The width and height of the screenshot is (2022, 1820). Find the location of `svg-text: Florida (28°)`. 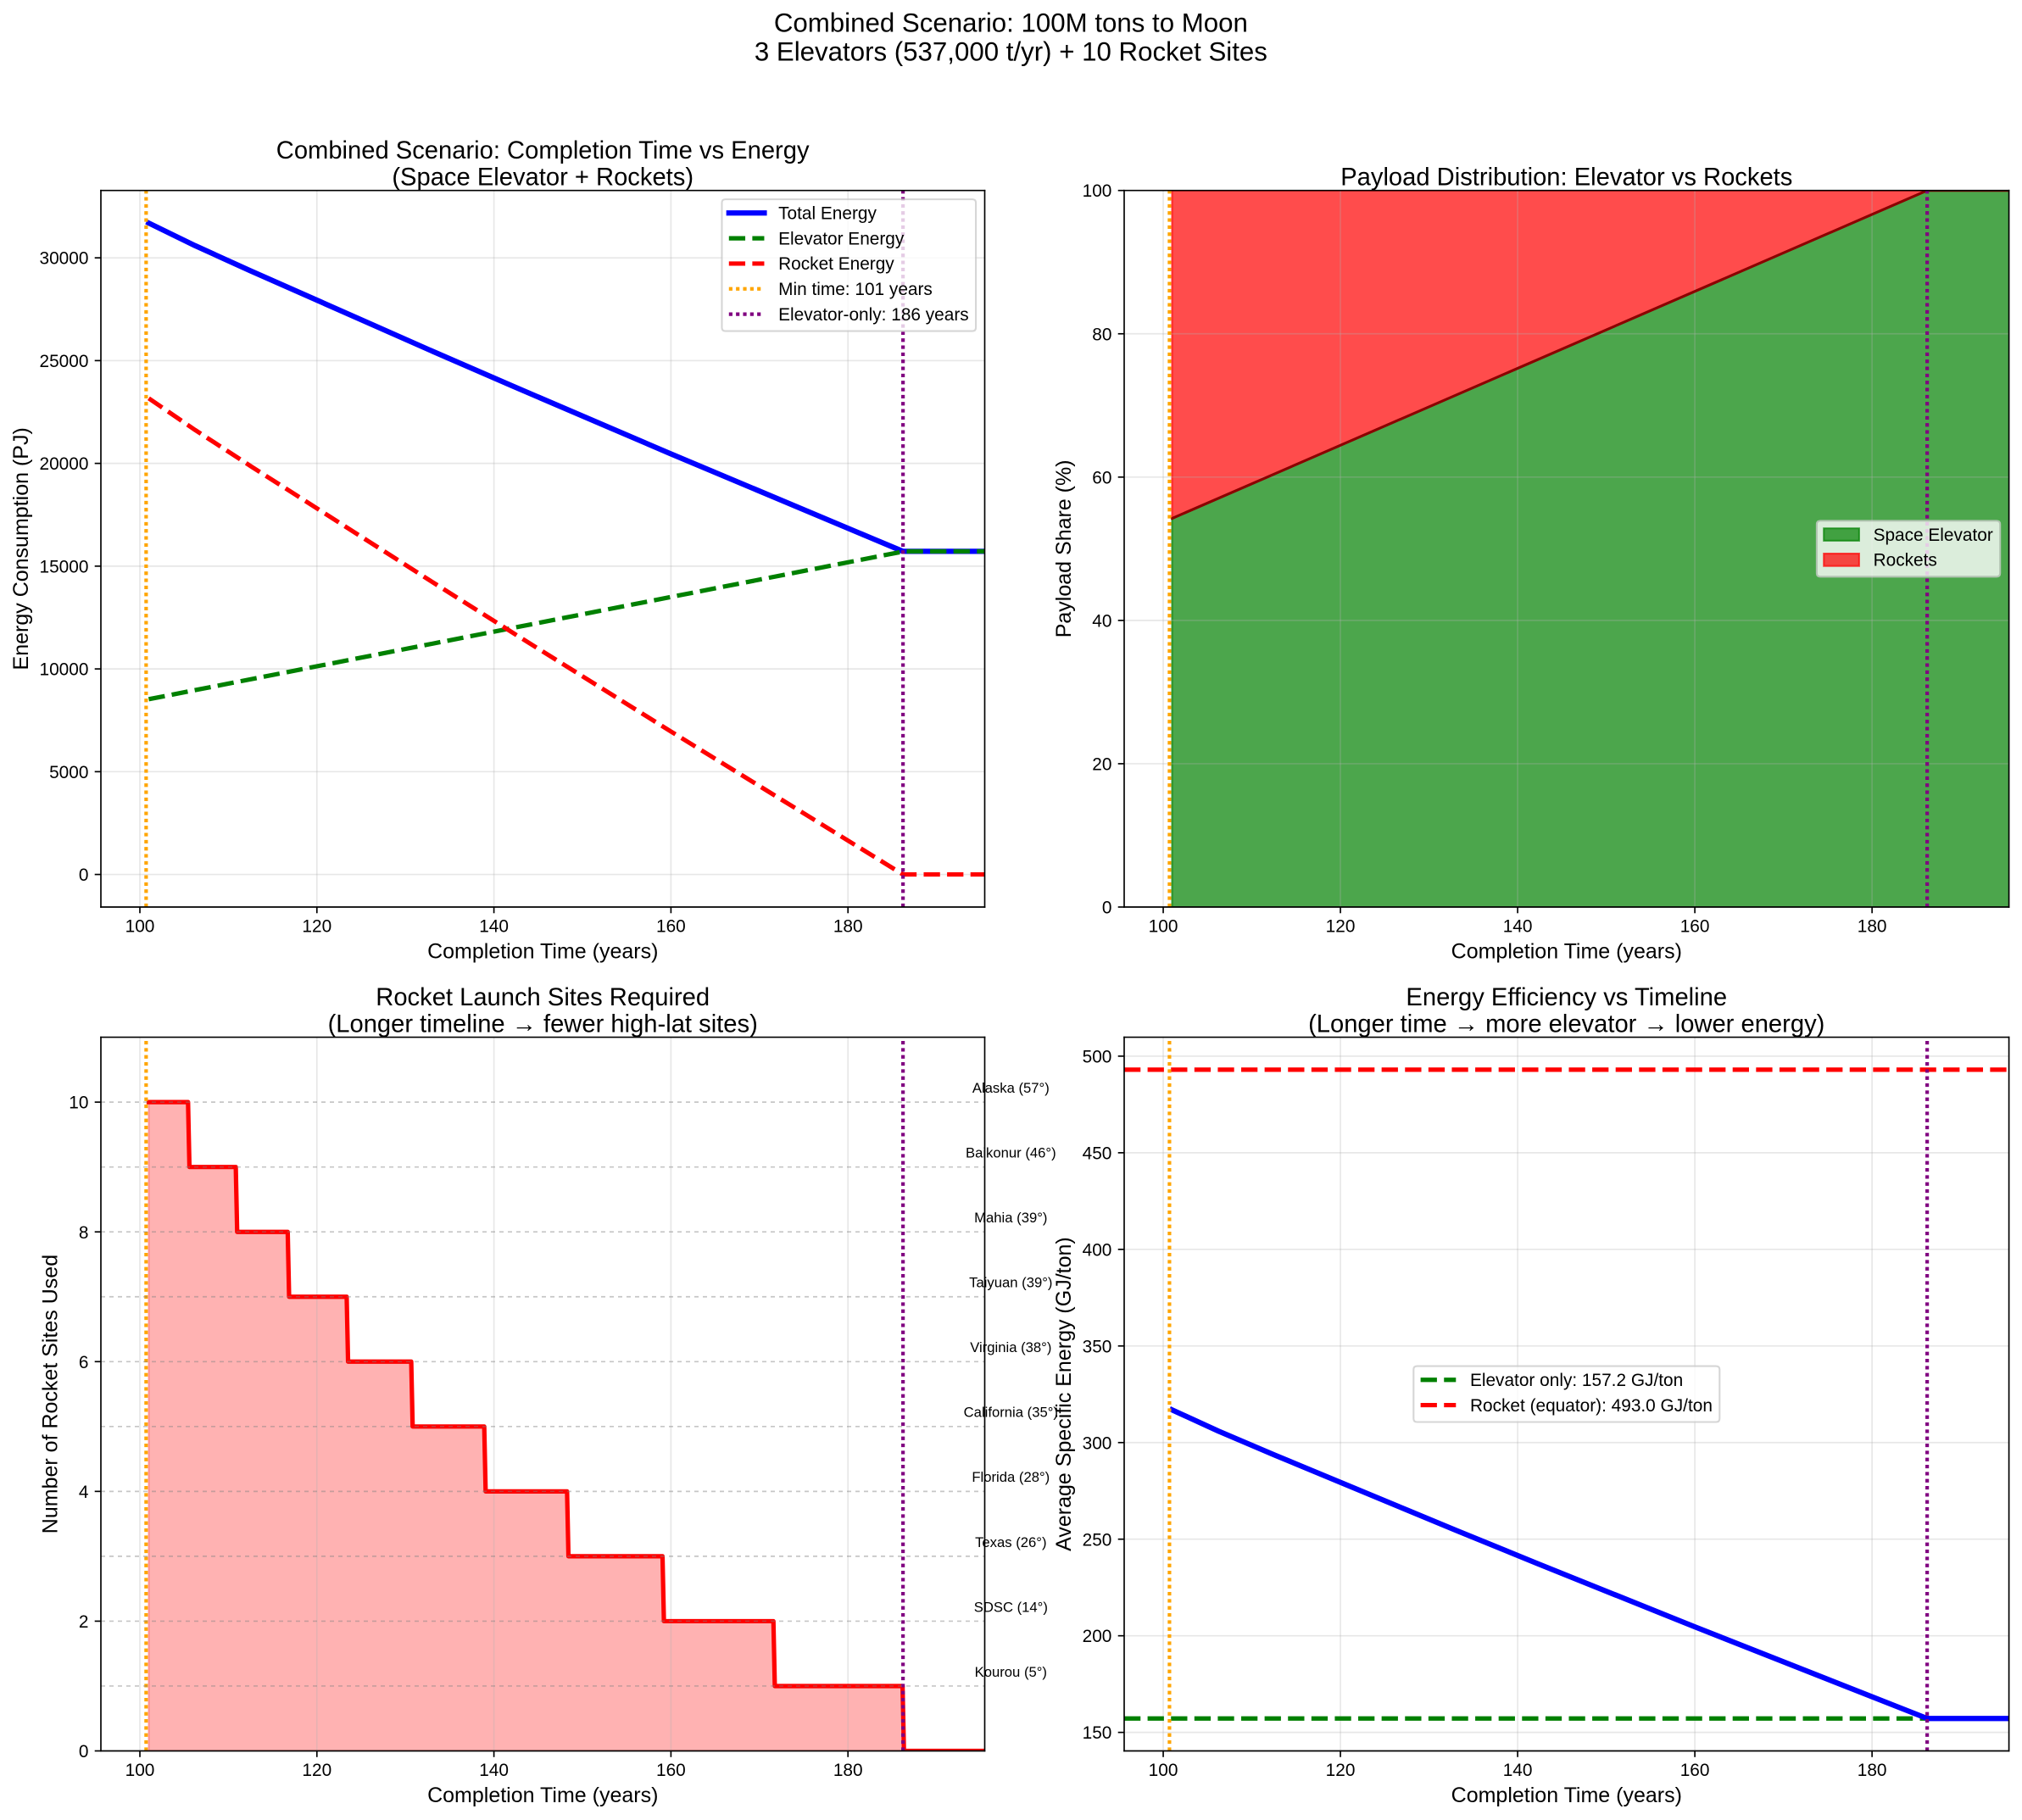

svg-text: Florida (28°) is located at coordinates (1011, 1477).